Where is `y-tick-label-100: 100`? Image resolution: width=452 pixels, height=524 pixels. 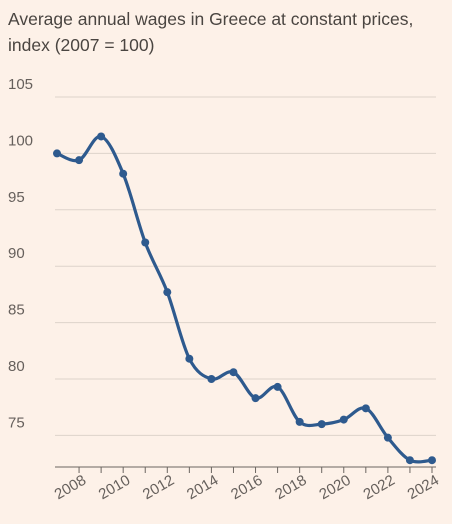
y-tick-label-100: 100 is located at coordinates (20, 140).